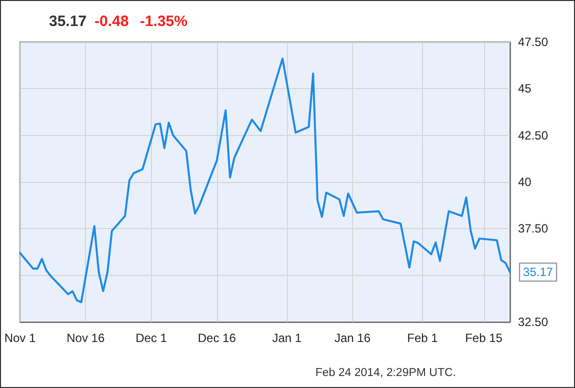  What do you see at coordinates (533, 42) in the screenshot?
I see `y-tick-label: 47.50` at bounding box center [533, 42].